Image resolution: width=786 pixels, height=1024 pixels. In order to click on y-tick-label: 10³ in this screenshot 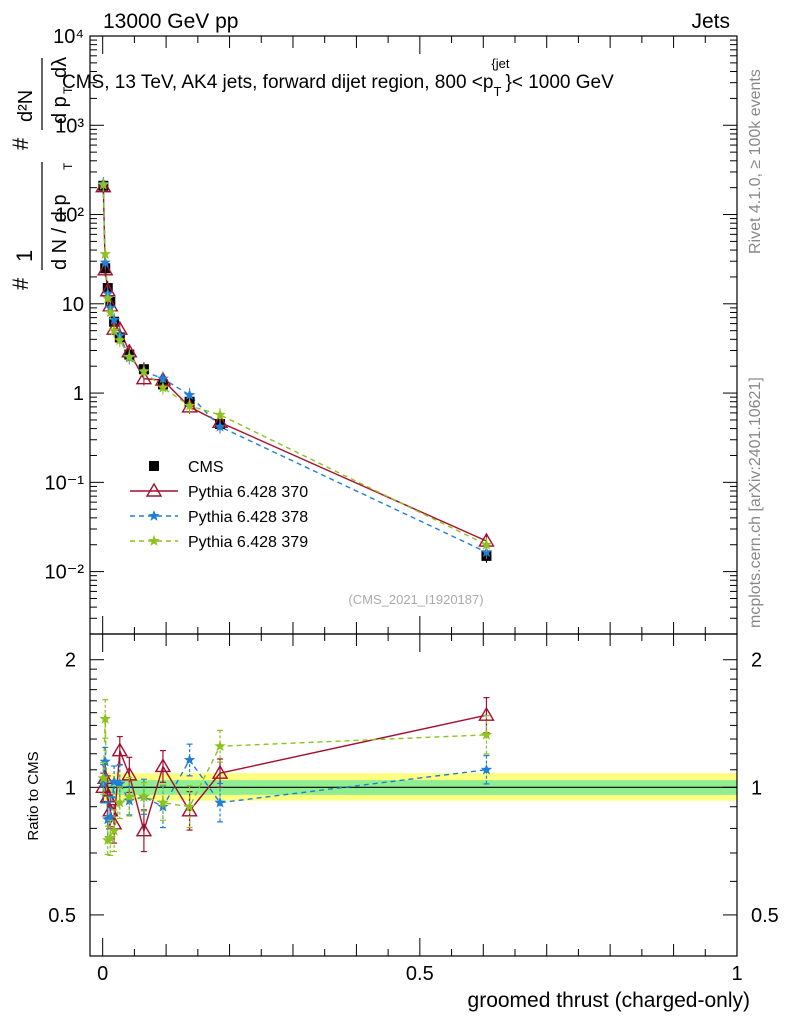, I will do `click(69, 126)`.